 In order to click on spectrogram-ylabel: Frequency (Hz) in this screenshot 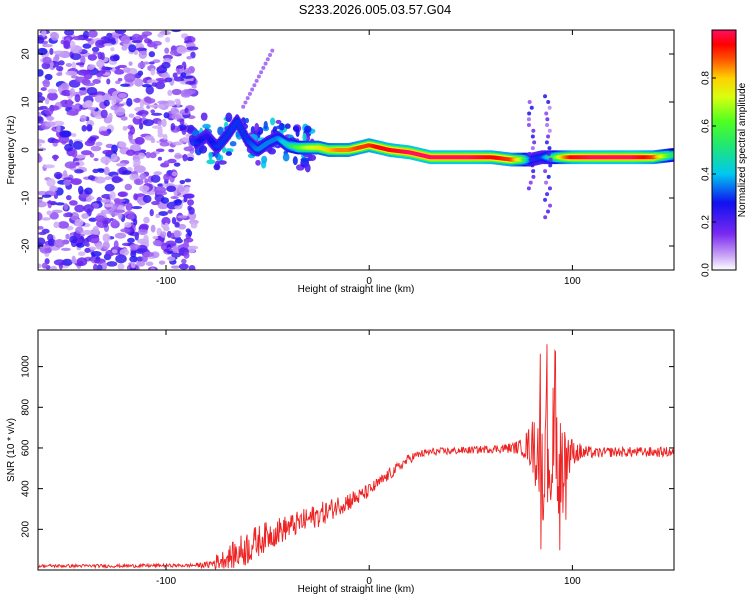, I will do `click(11, 150)`.